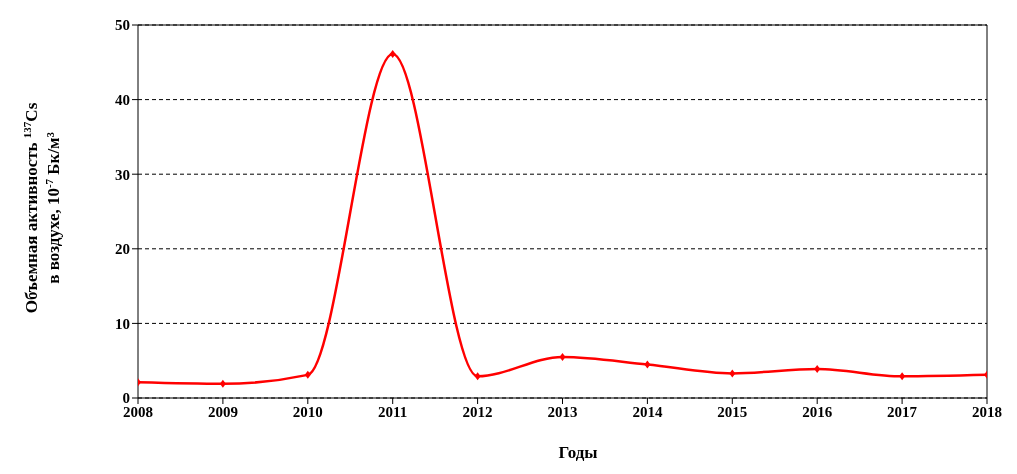 The height and width of the screenshot is (474, 1017). What do you see at coordinates (122, 25) in the screenshot?
I see `y-tick-label: 50` at bounding box center [122, 25].